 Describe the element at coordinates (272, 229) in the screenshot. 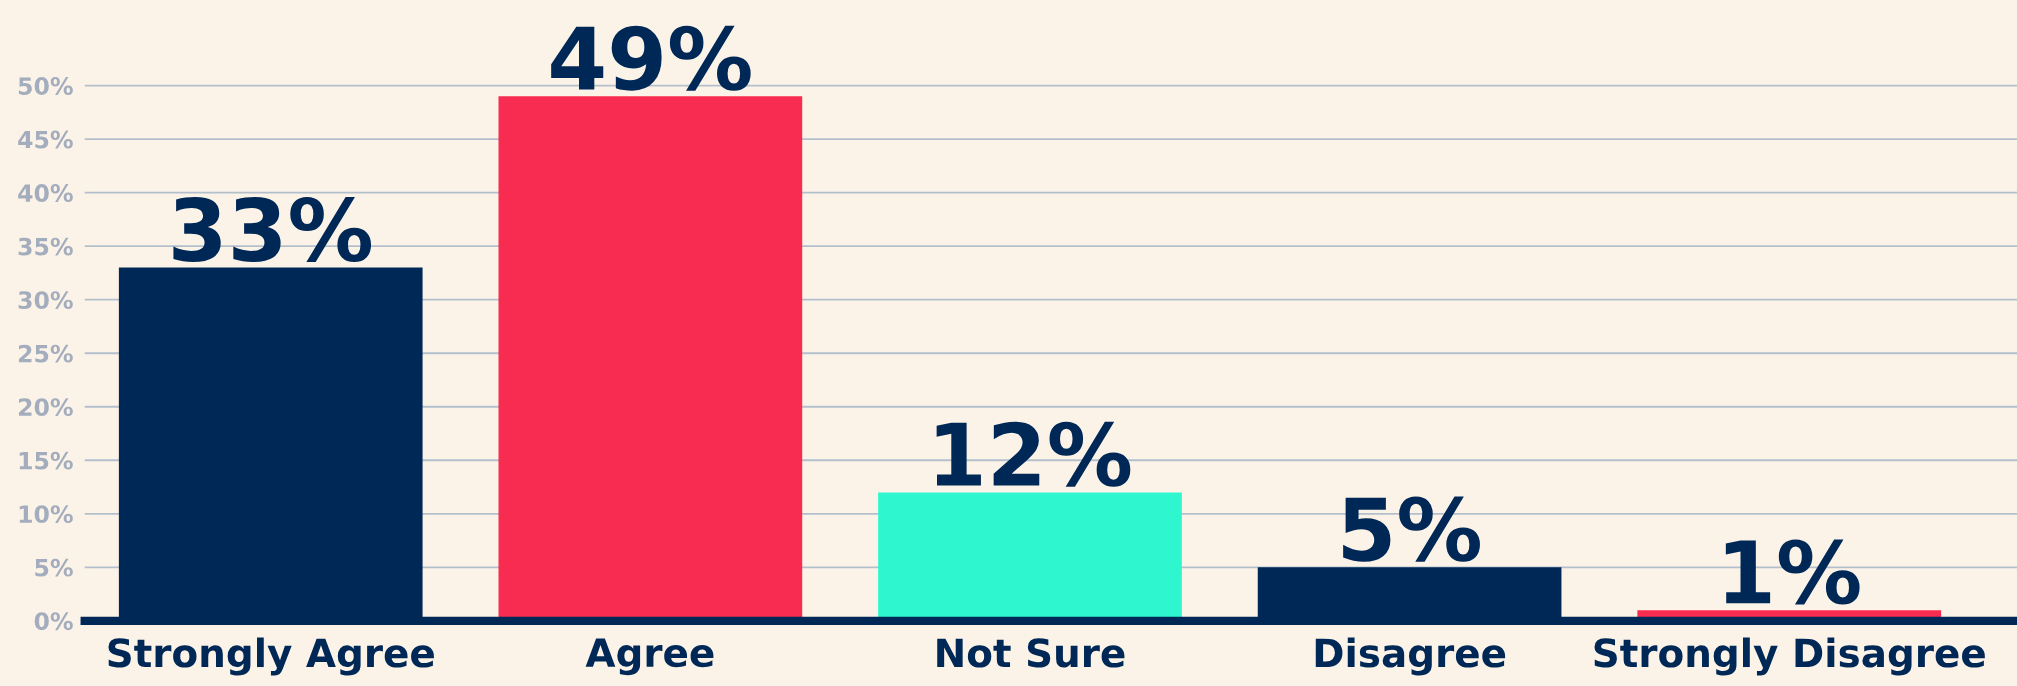

I see `data-label: 33%` at that location.